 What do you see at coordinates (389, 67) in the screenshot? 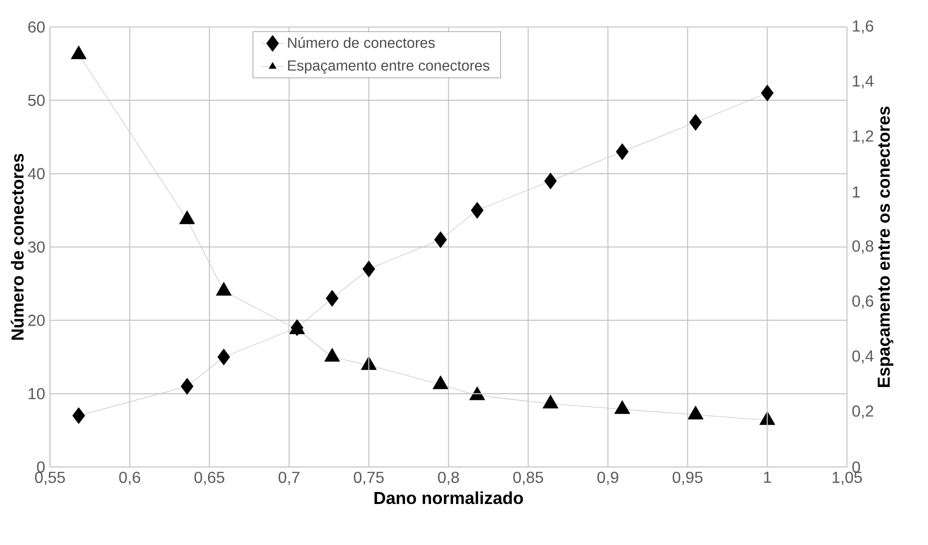
I see `legend-label: Espaçamento entre conectores` at bounding box center [389, 67].